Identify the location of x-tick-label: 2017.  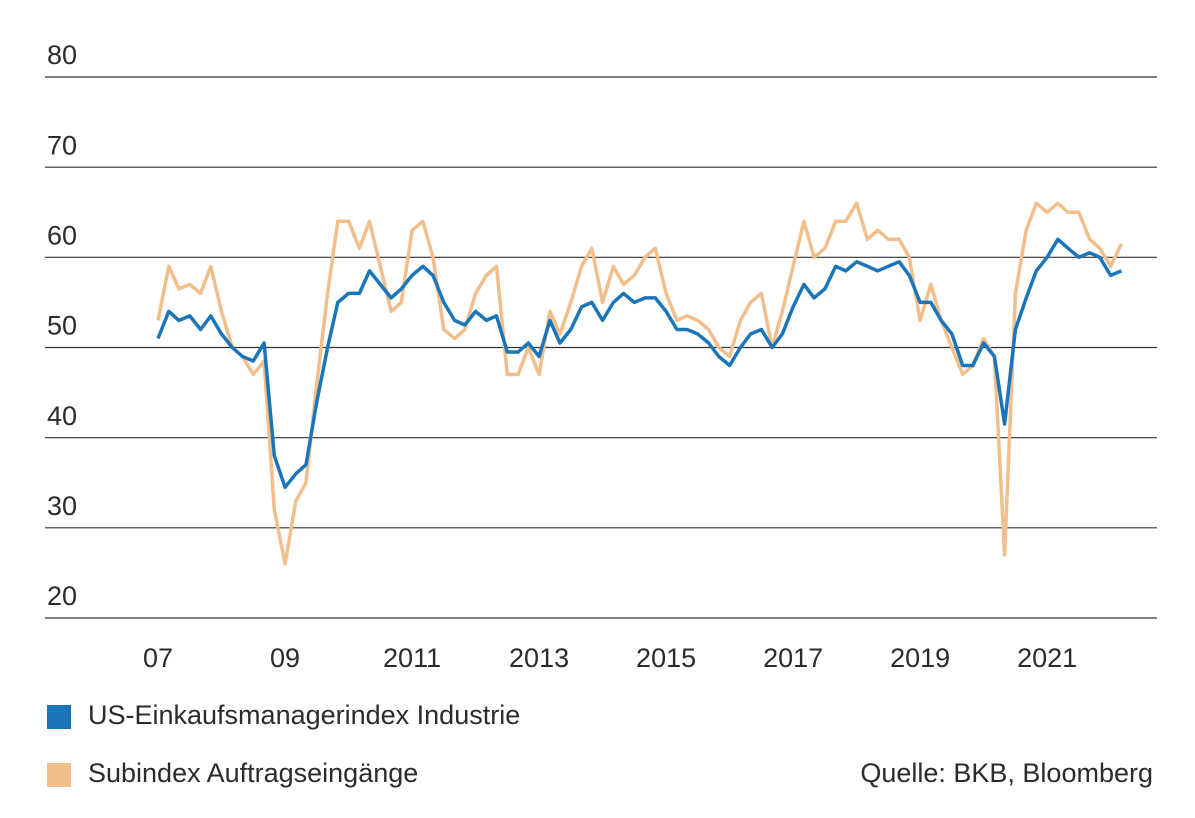
(793, 658).